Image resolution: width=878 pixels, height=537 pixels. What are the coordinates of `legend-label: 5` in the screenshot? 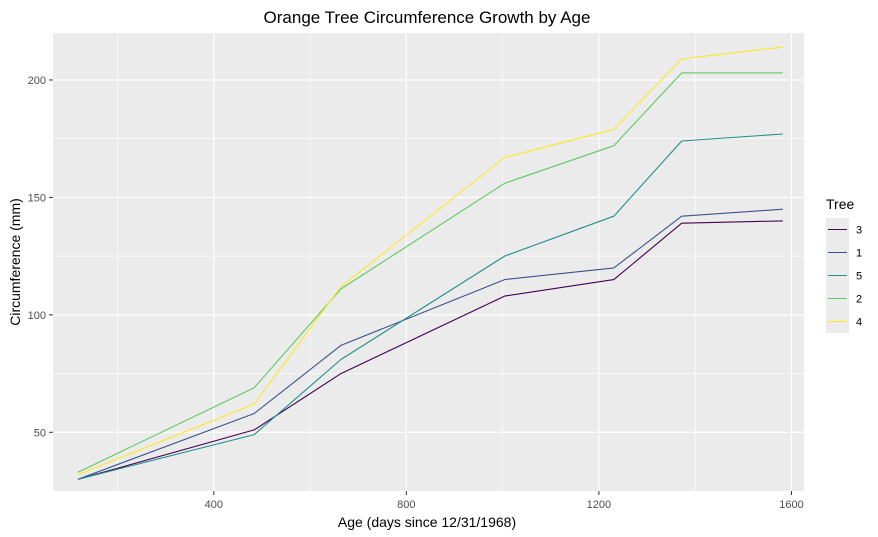 It's located at (859, 277).